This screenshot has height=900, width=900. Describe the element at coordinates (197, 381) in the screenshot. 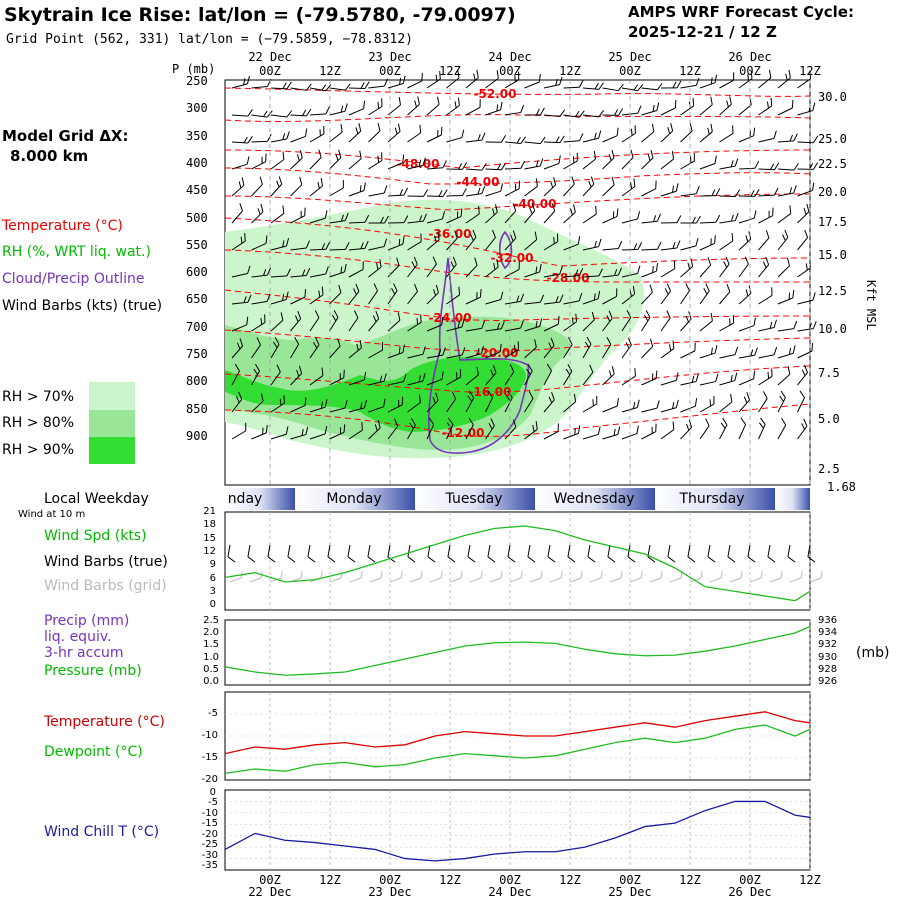

I see `pressure-tick: 800` at that location.